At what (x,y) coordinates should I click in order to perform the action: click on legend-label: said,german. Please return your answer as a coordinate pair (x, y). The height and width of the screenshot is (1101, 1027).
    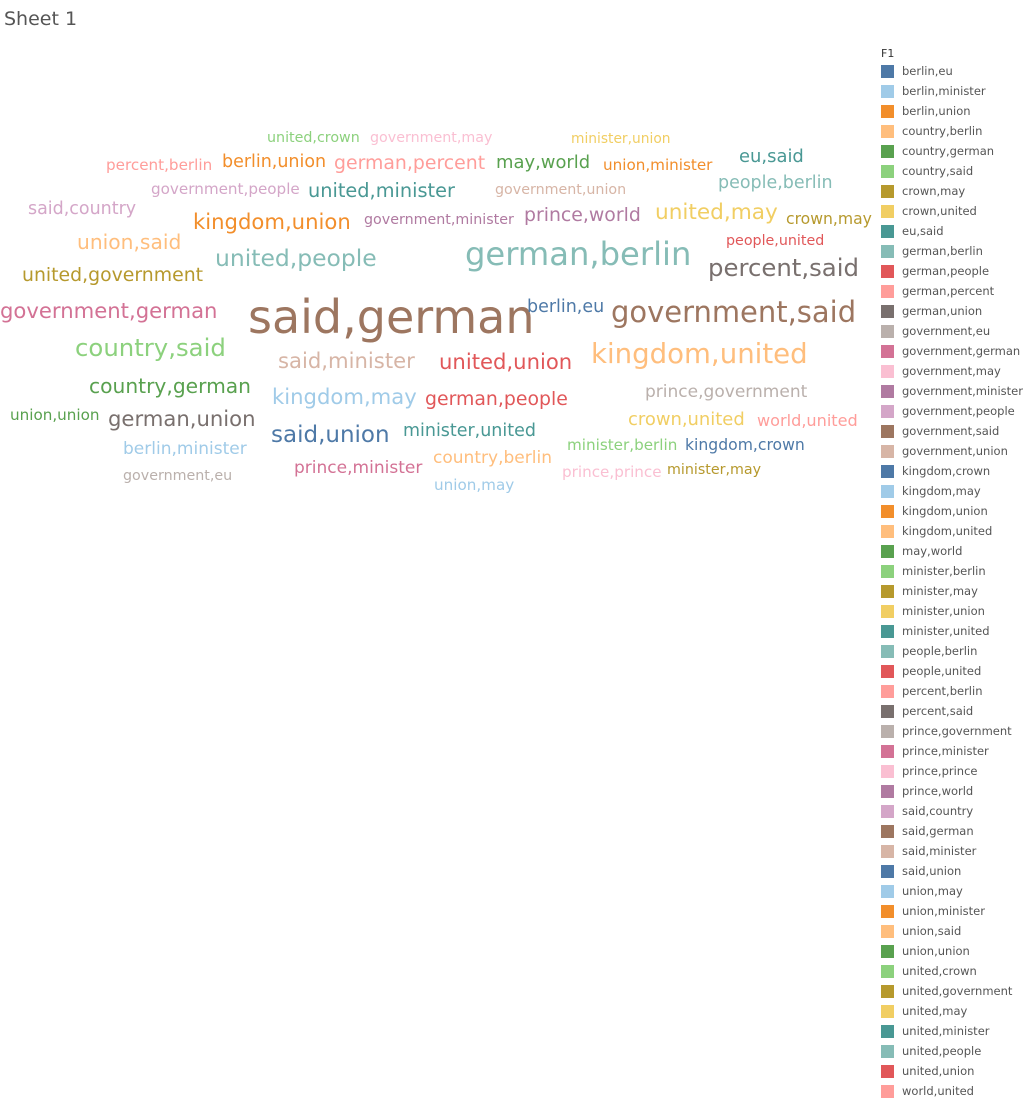
    Looking at the image, I should click on (938, 831).